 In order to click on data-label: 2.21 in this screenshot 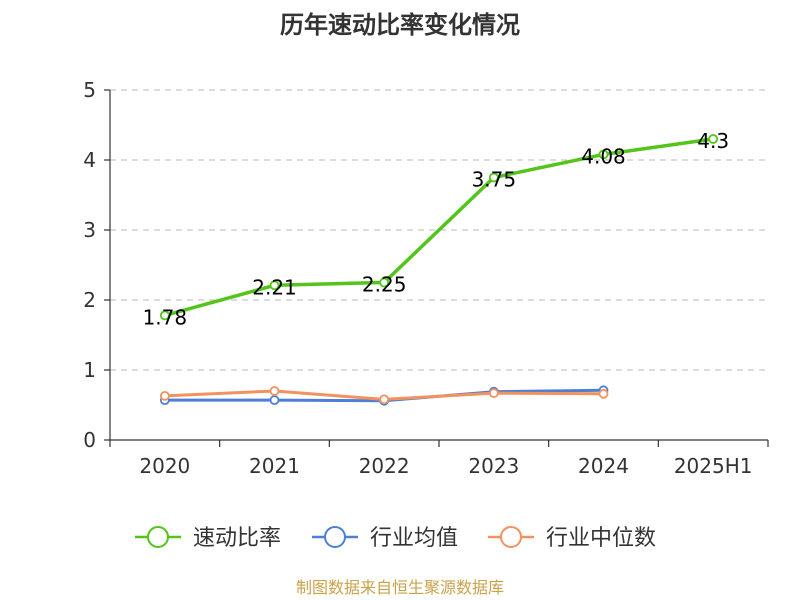, I will do `click(274, 287)`.